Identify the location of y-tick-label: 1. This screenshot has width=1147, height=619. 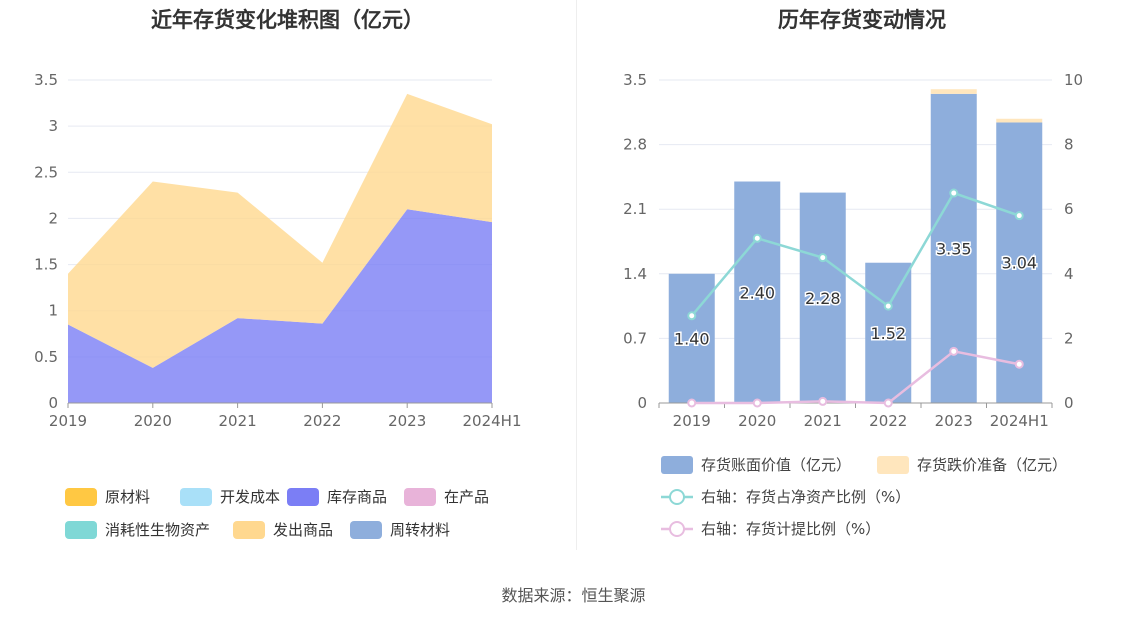
(53, 311).